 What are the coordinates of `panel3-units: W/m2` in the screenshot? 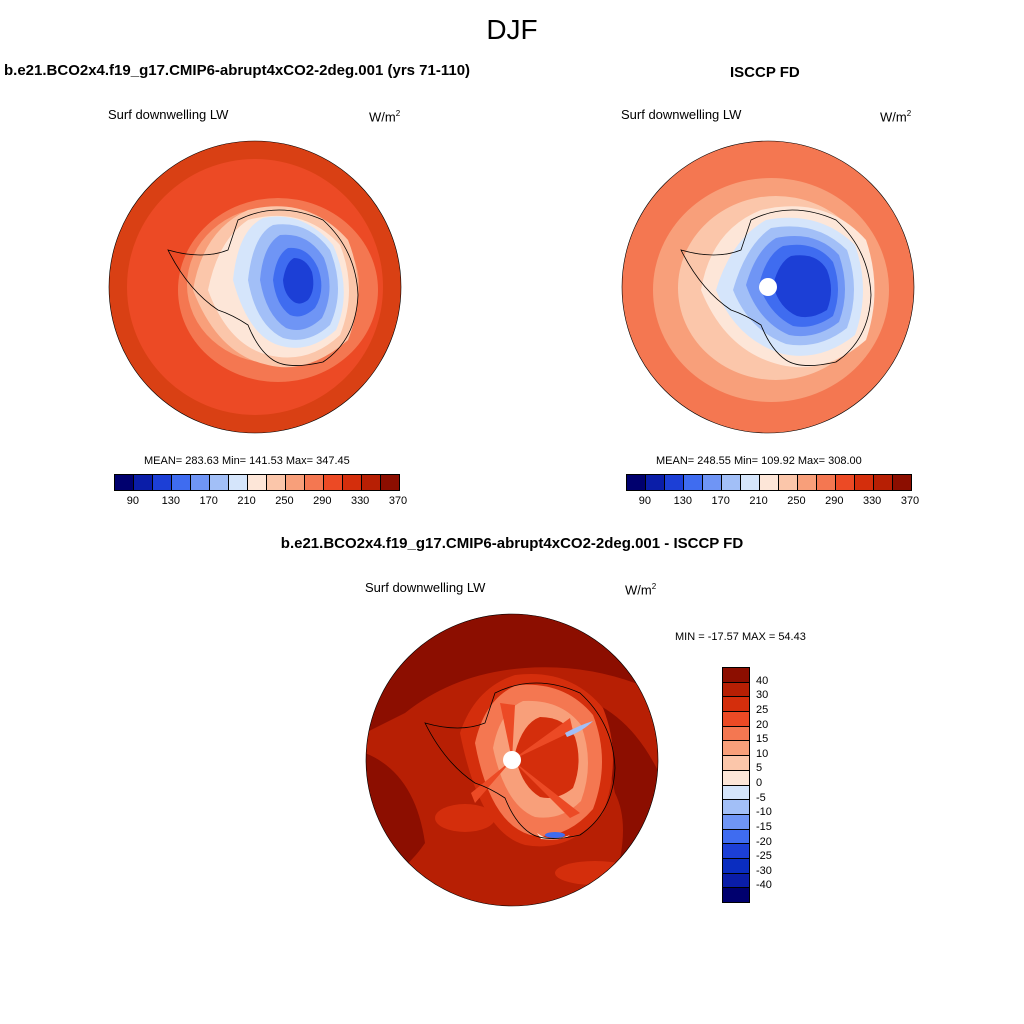 It's located at (641, 590).